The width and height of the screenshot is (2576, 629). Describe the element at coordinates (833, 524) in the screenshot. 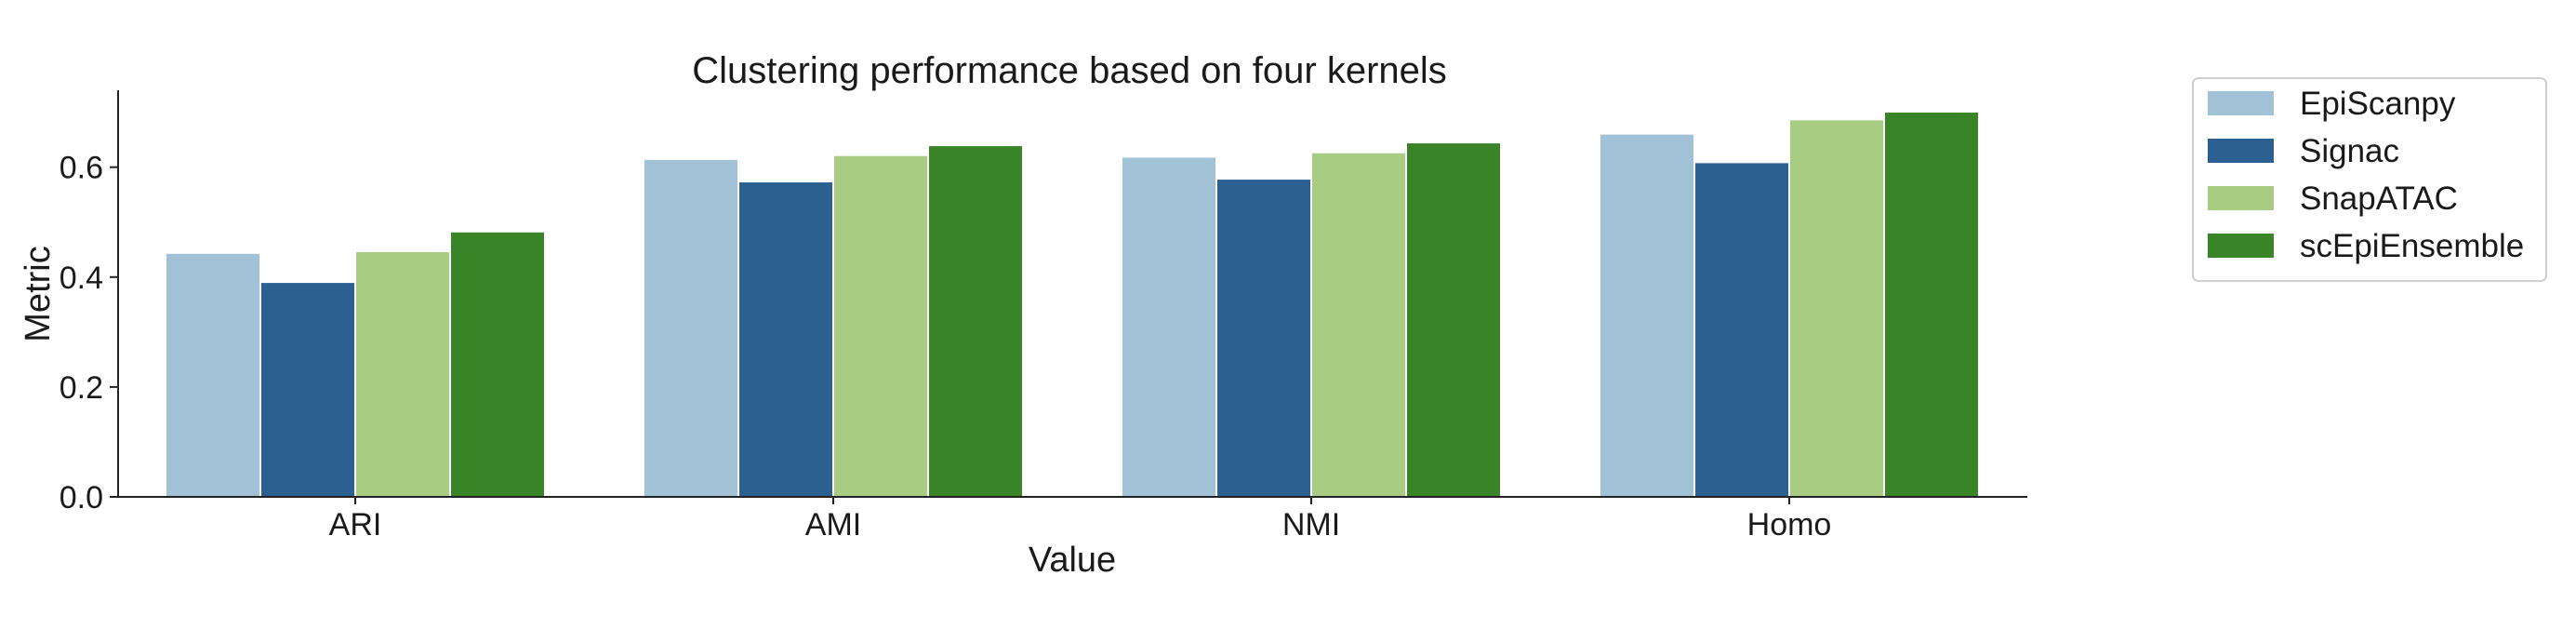

I see `x-tick-label-ami: AMI` at that location.